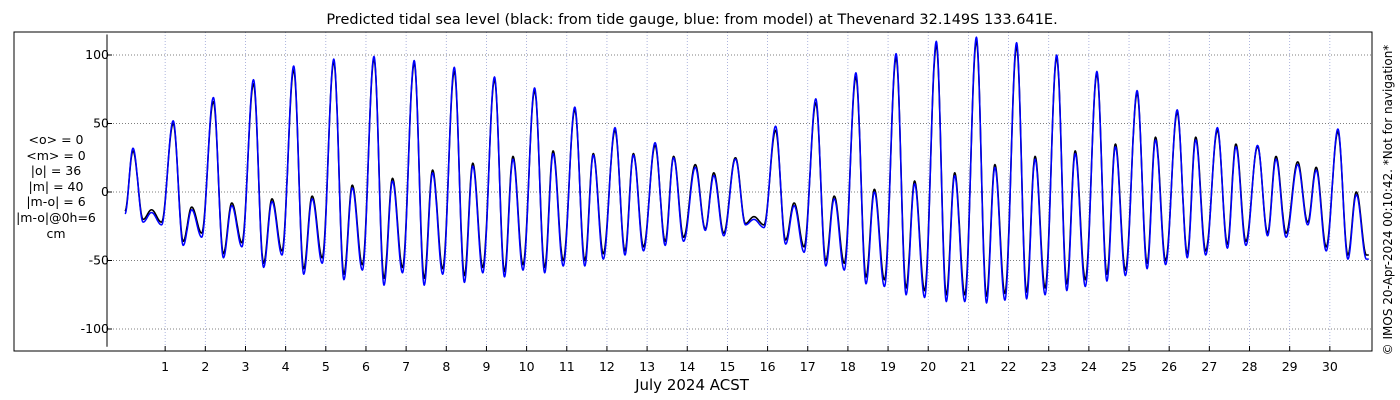 Image resolution: width=1400 pixels, height=400 pixels. Describe the element at coordinates (246, 366) in the screenshot. I see `x-tick-label: 3` at that location.